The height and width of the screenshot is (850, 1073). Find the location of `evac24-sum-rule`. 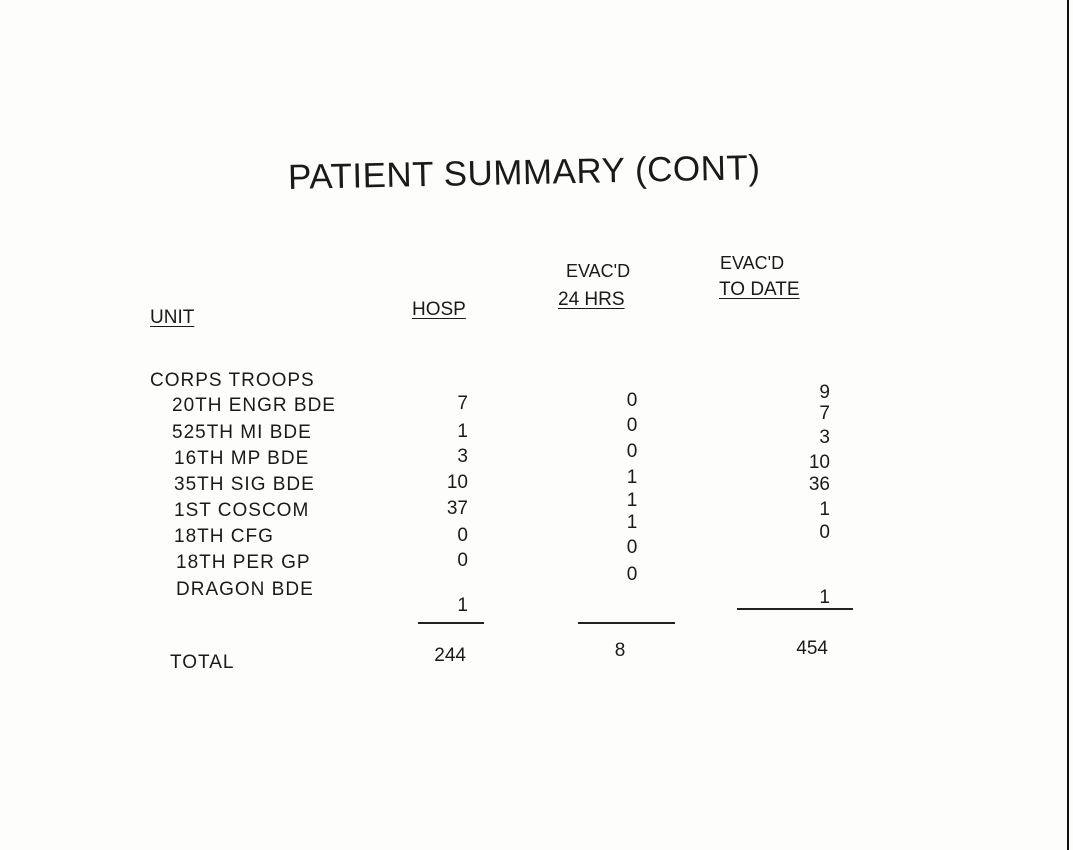

evac24-sum-rule is located at coordinates (626, 623).